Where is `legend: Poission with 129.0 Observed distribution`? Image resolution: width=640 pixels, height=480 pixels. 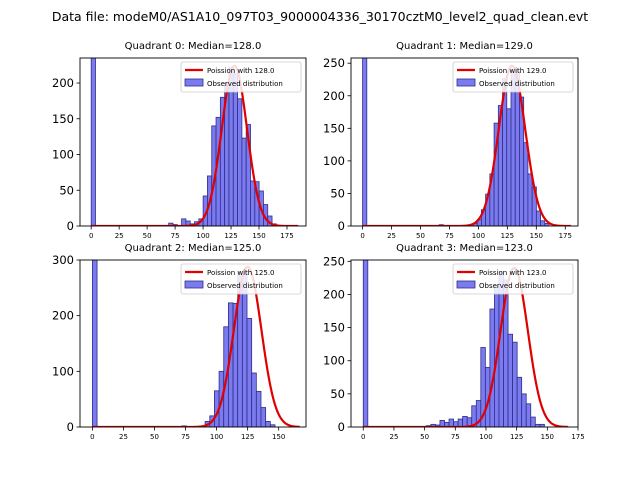
legend: Poission with 129.0 Observed distribution is located at coordinates (513, 77).